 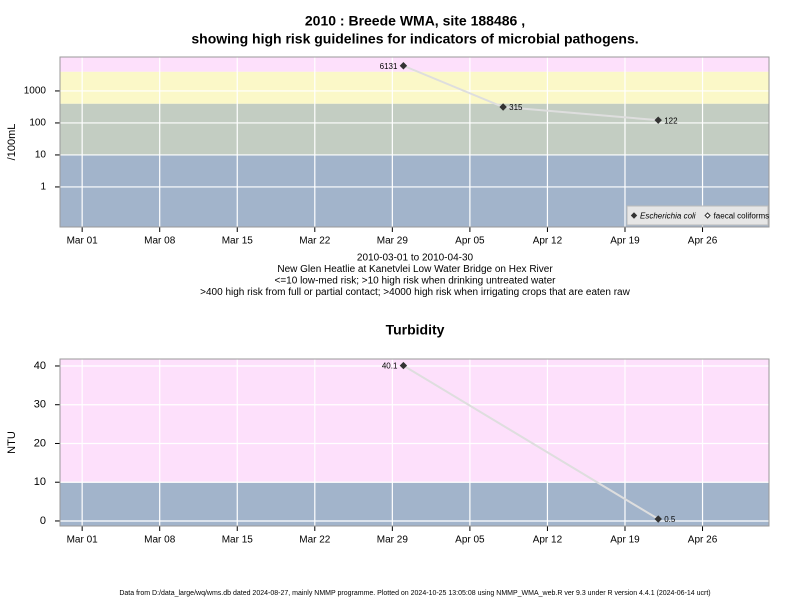 I want to click on y-tick-label: 20, so click(x=40, y=443).